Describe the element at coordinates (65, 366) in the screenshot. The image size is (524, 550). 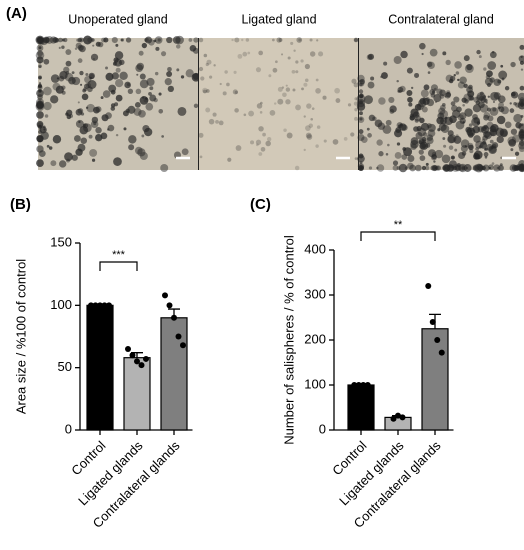
I see `y-tick-label: 50` at that location.